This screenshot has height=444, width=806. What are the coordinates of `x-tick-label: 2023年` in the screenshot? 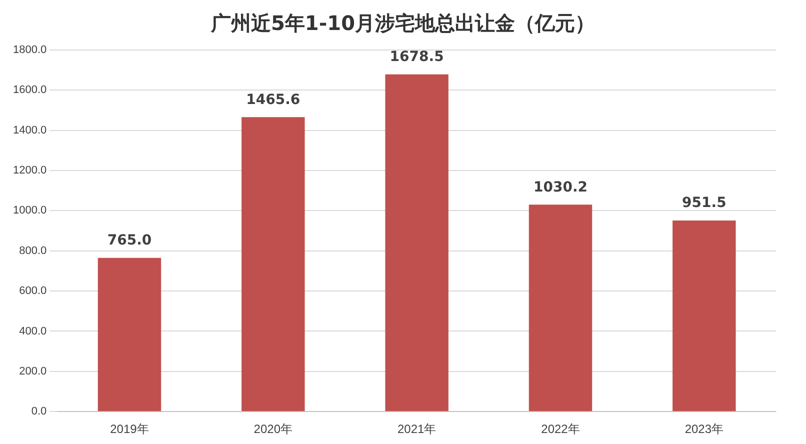 It's located at (704, 429).